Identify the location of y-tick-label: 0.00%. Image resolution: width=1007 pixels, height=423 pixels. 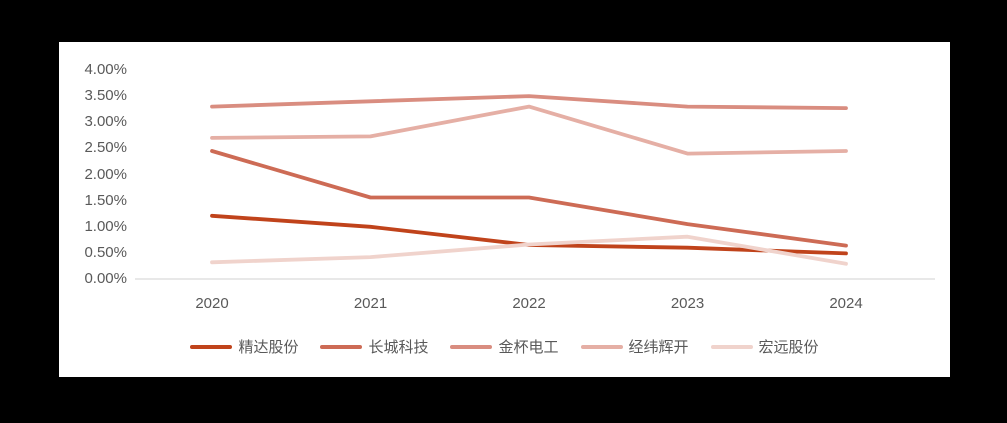
(105, 278).